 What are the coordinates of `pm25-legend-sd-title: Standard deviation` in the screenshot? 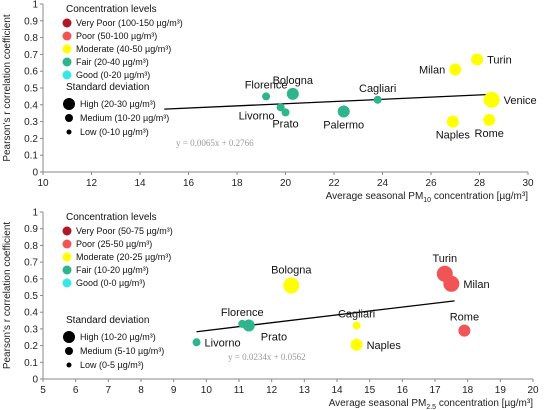 It's located at (107, 320).